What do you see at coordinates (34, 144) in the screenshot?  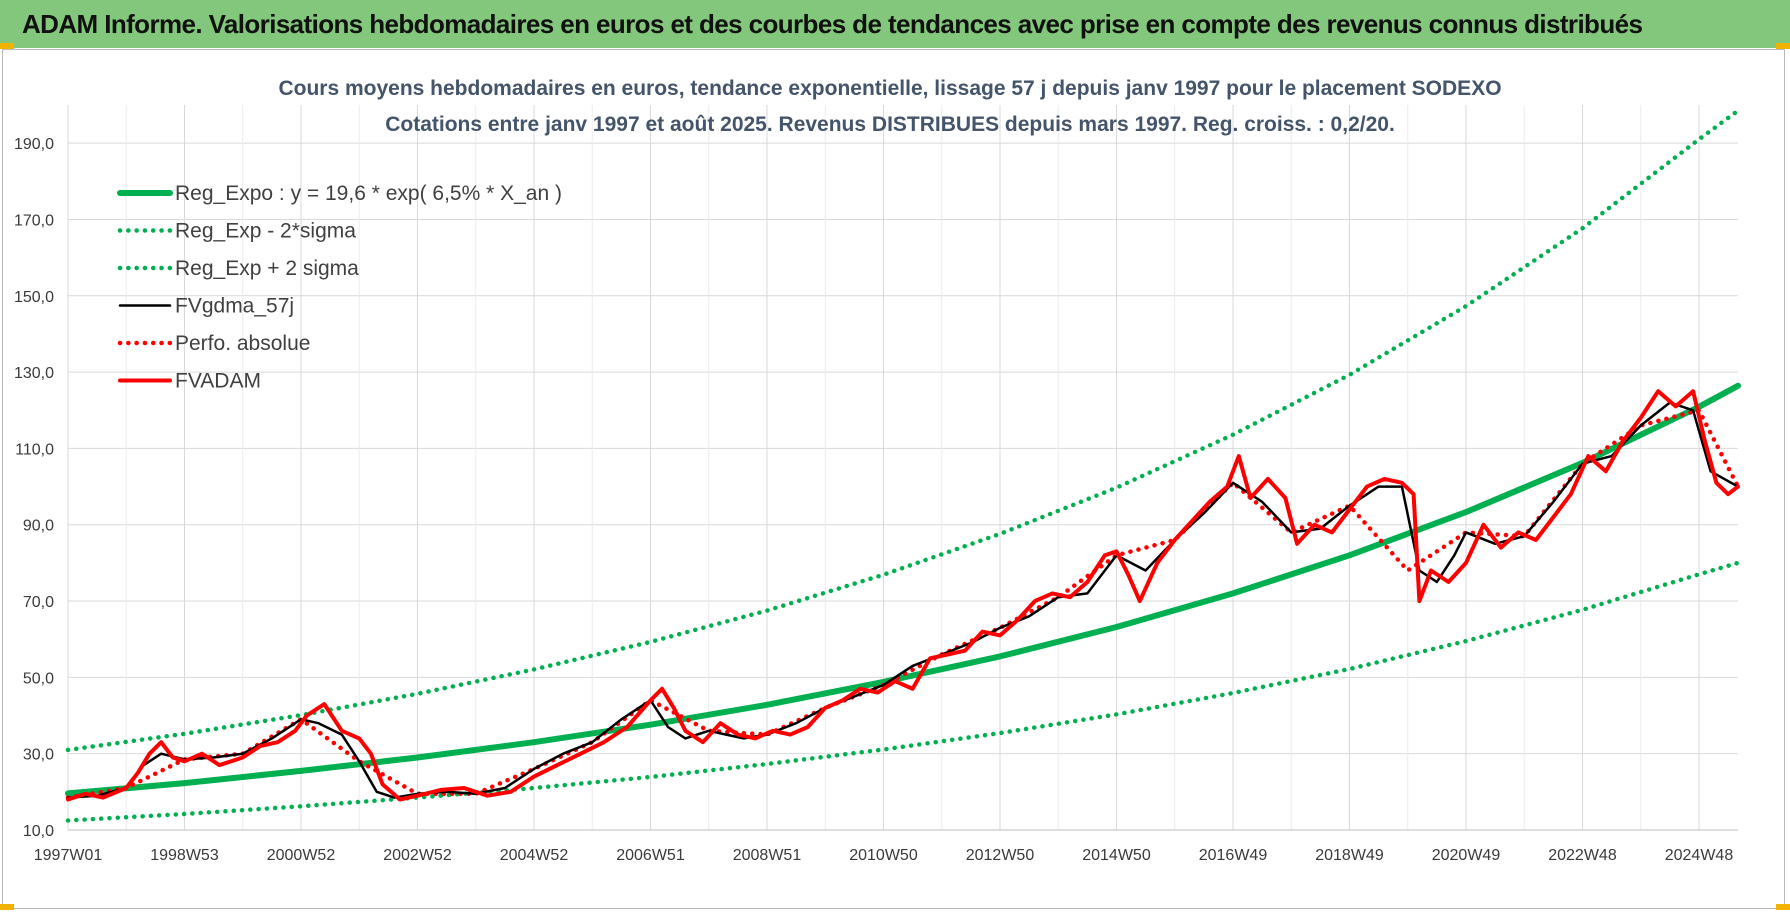 I see `y-tick-label: 190,0` at bounding box center [34, 144].